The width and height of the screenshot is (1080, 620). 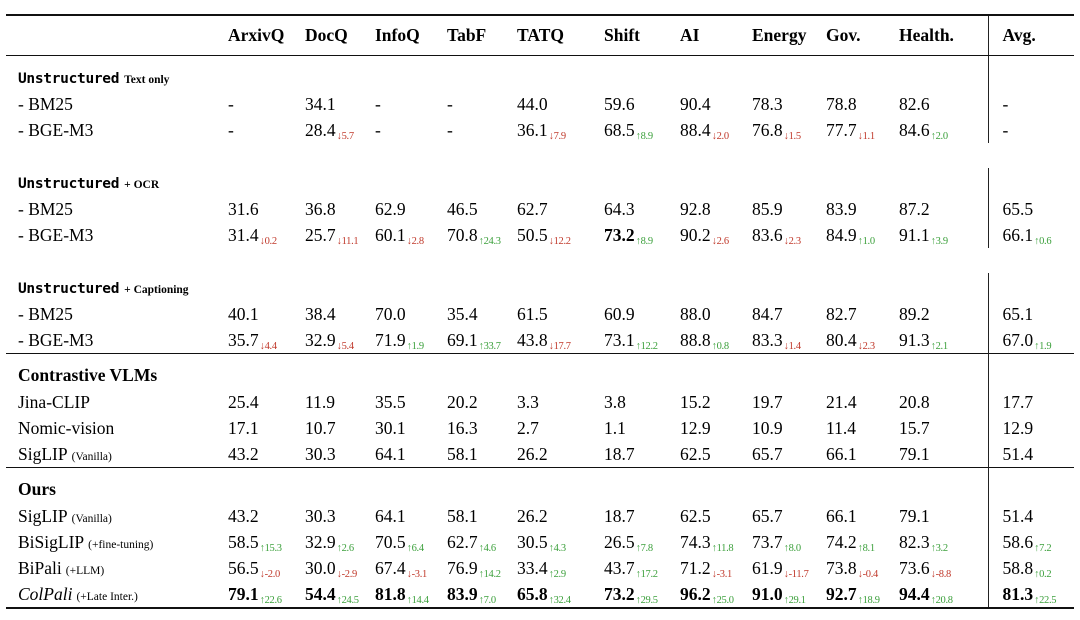 What do you see at coordinates (532, 453) in the screenshot?
I see `metric-value: 26.2` at bounding box center [532, 453].